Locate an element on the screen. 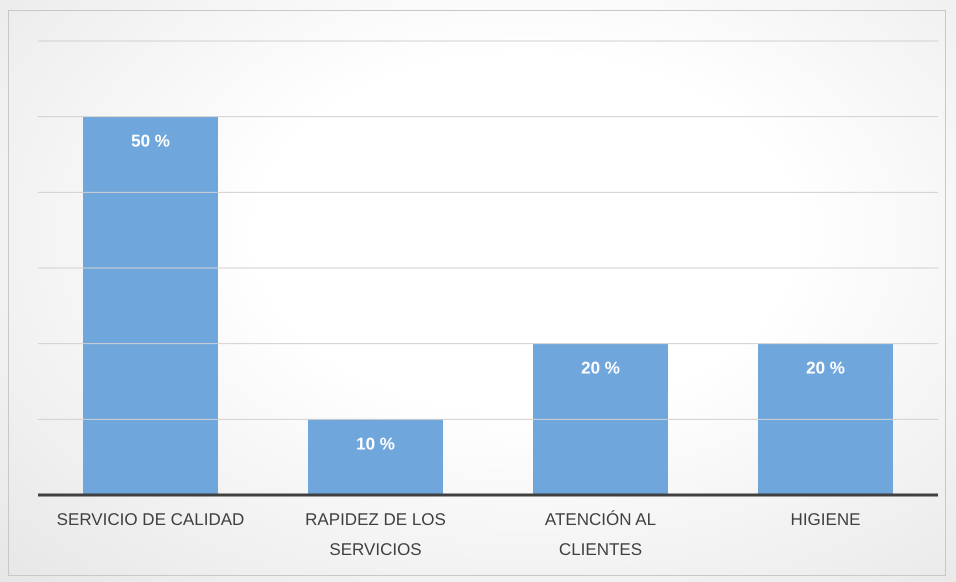  x-tick-label: RAPIDEZ DE LOS SERVICIOS is located at coordinates (375, 535).